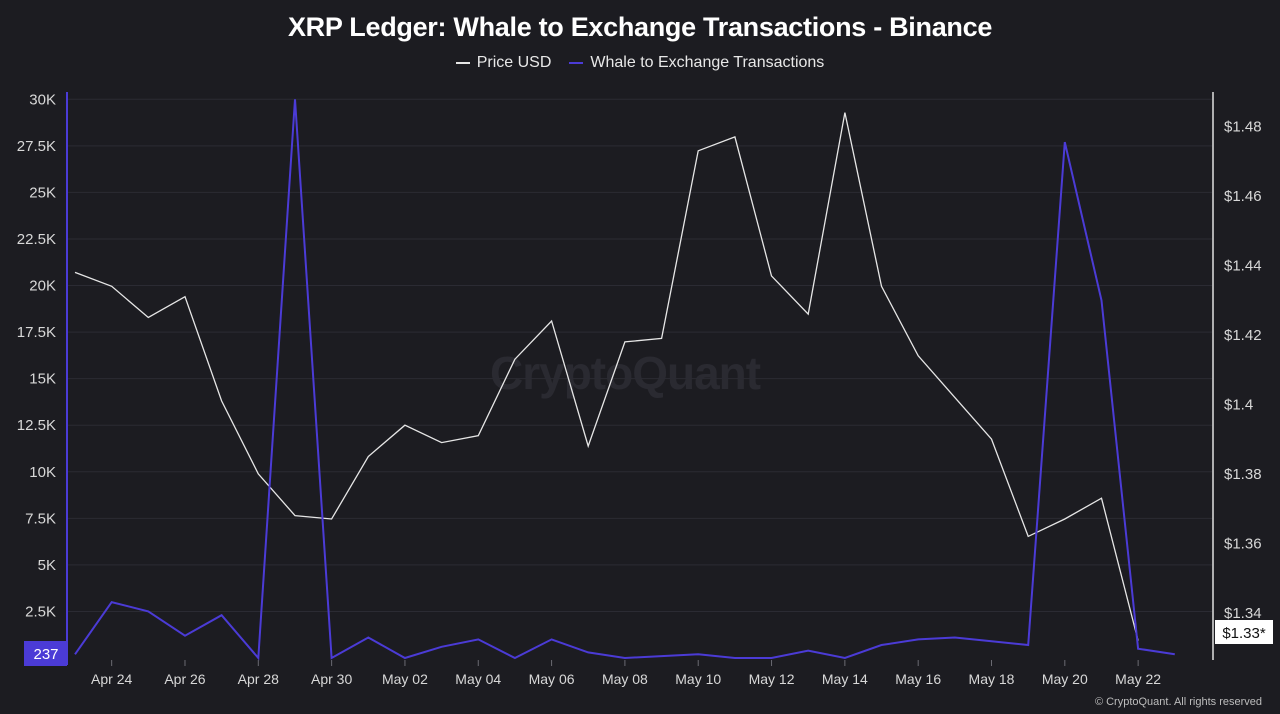 This screenshot has height=714, width=1280. I want to click on y-left-tick-label: 30K, so click(42, 99).